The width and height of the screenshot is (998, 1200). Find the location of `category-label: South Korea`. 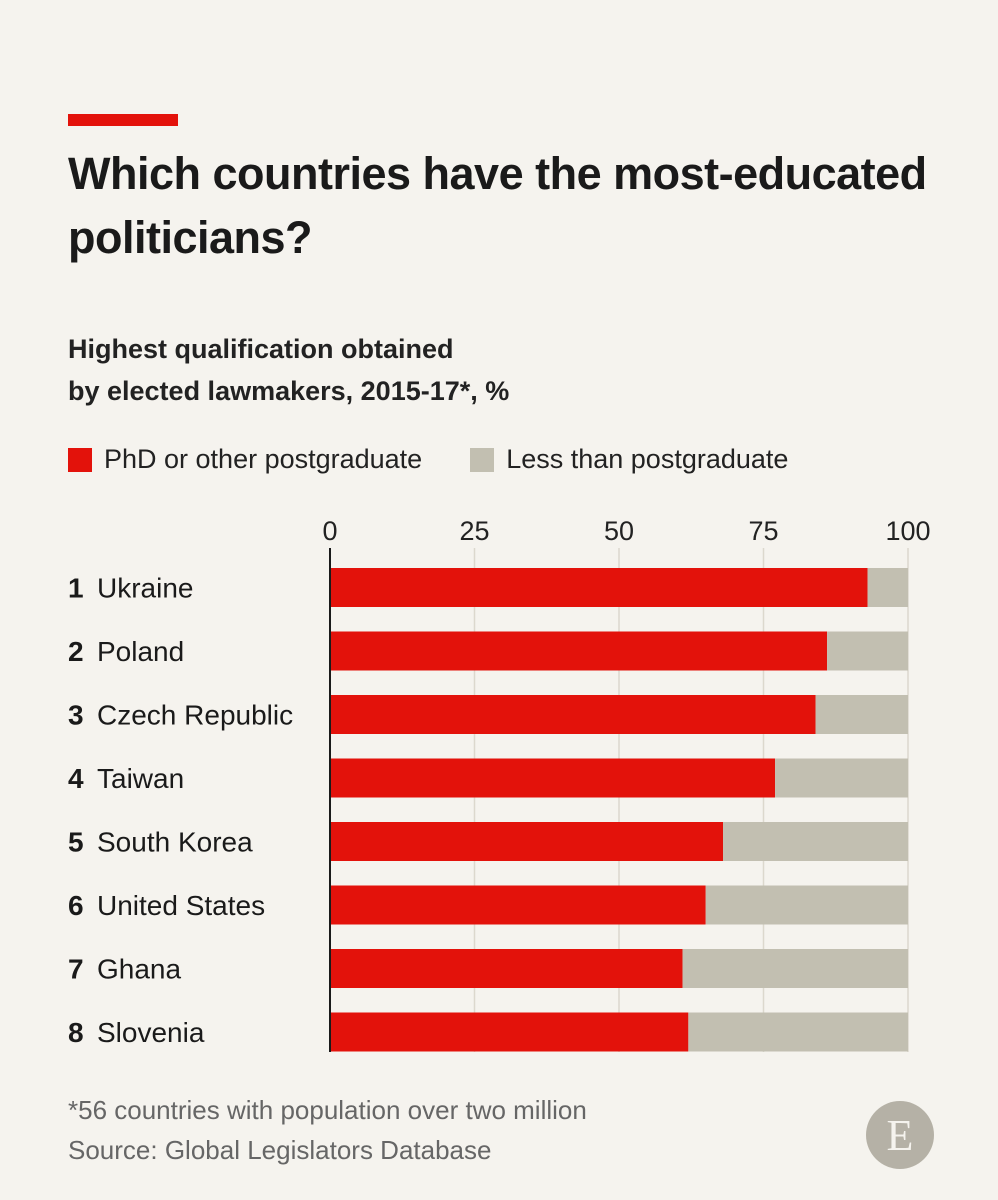

category-label: South Korea is located at coordinates (175, 842).